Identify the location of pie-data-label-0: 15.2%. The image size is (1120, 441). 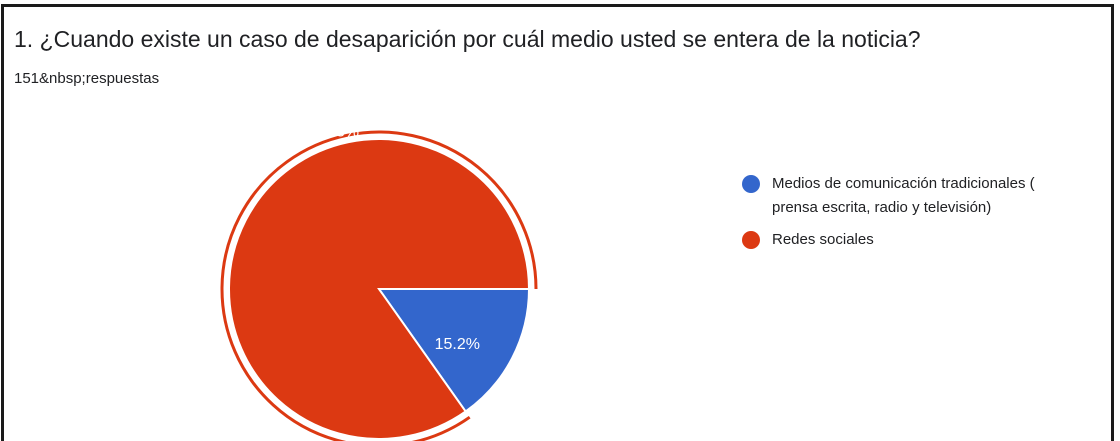
(457, 344).